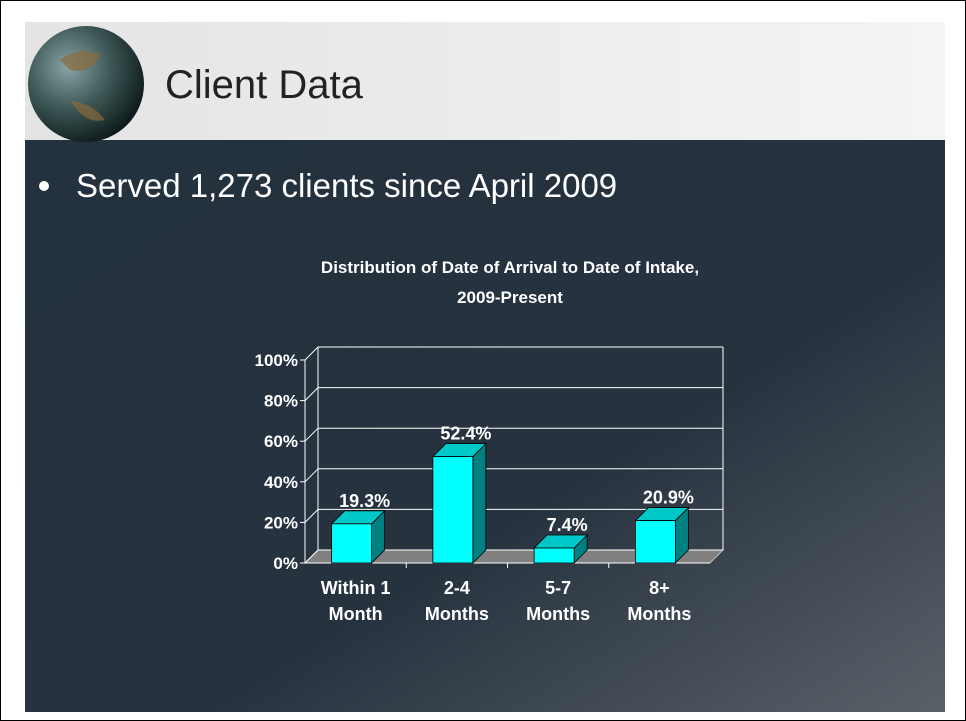 The height and width of the screenshot is (721, 966). Describe the element at coordinates (479, 503) in the screenshot. I see `bar-side` at that location.